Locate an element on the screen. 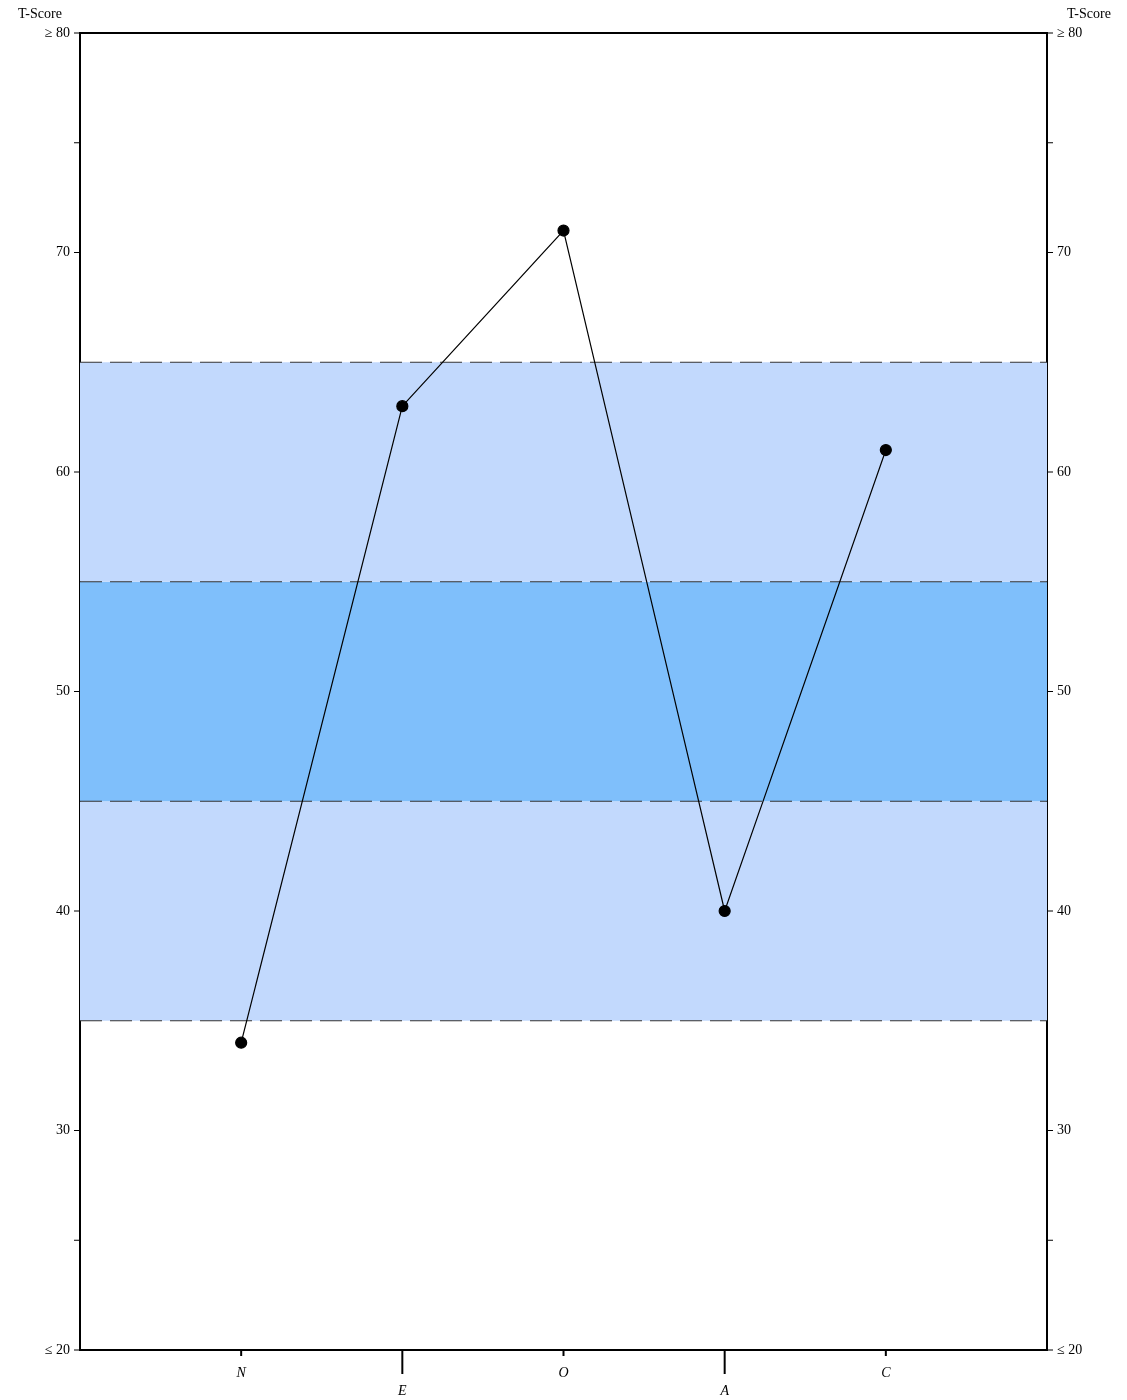 This screenshot has height=1400, width=1127. y-tick-label: 50 is located at coordinates (63, 691).